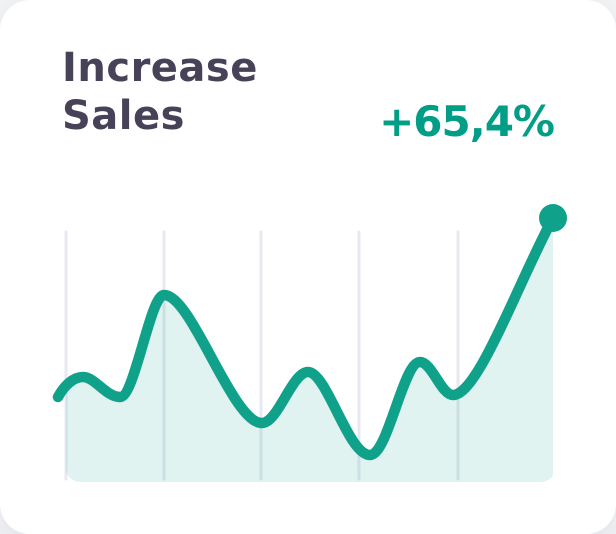 This screenshot has width=616, height=534. I want to click on chart-end-dot-icon, so click(553, 218).